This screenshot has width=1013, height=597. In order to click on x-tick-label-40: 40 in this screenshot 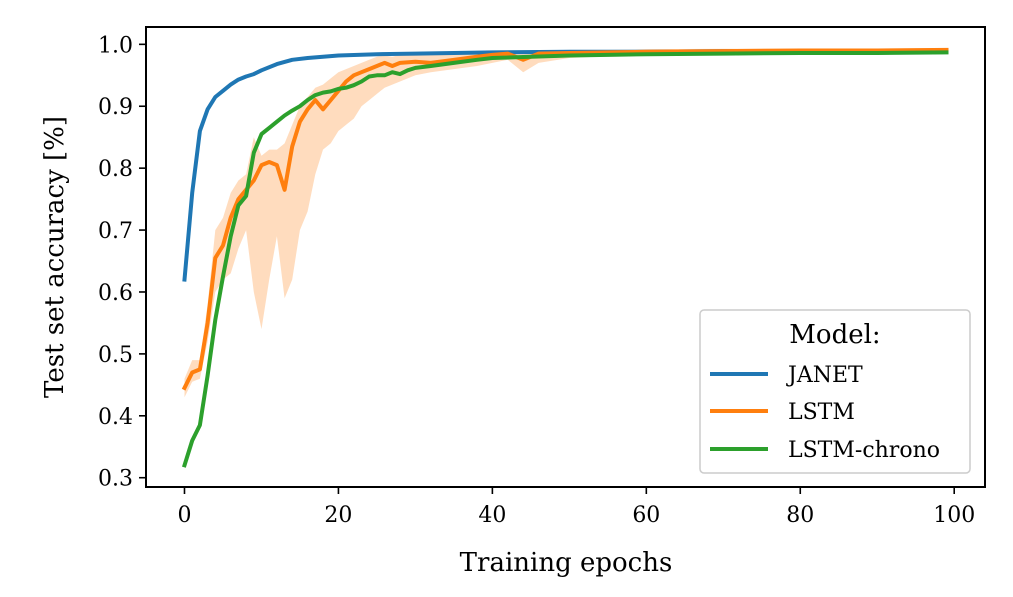, I will do `click(492, 515)`.